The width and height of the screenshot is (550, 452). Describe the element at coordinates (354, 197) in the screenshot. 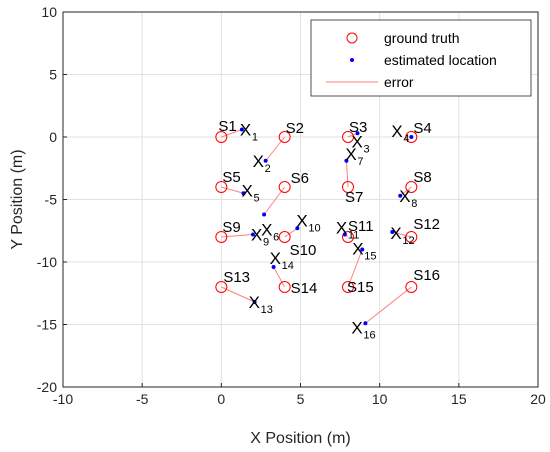

I see `ground-truth-label-7: S7` at that location.